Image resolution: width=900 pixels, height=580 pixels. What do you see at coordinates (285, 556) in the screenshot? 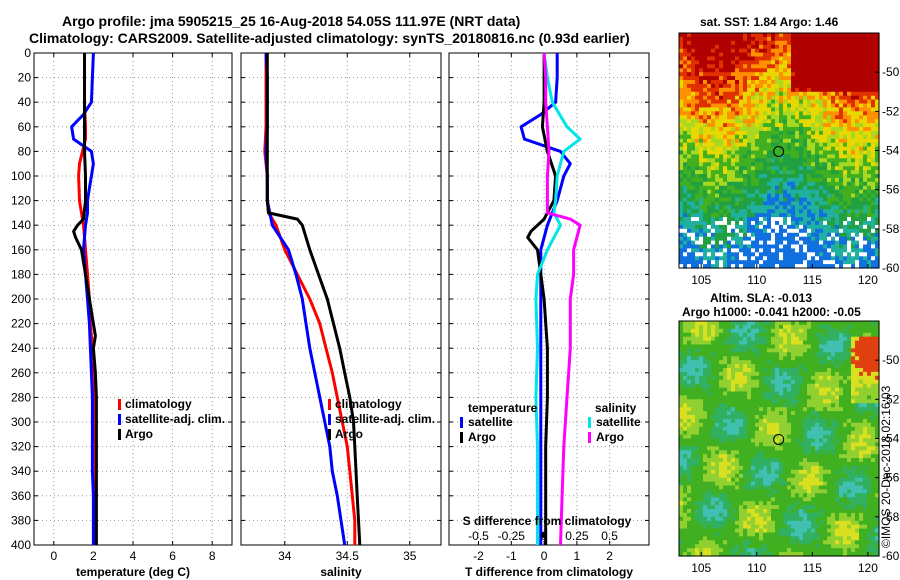
I see `x-tick-label: 34` at bounding box center [285, 556].